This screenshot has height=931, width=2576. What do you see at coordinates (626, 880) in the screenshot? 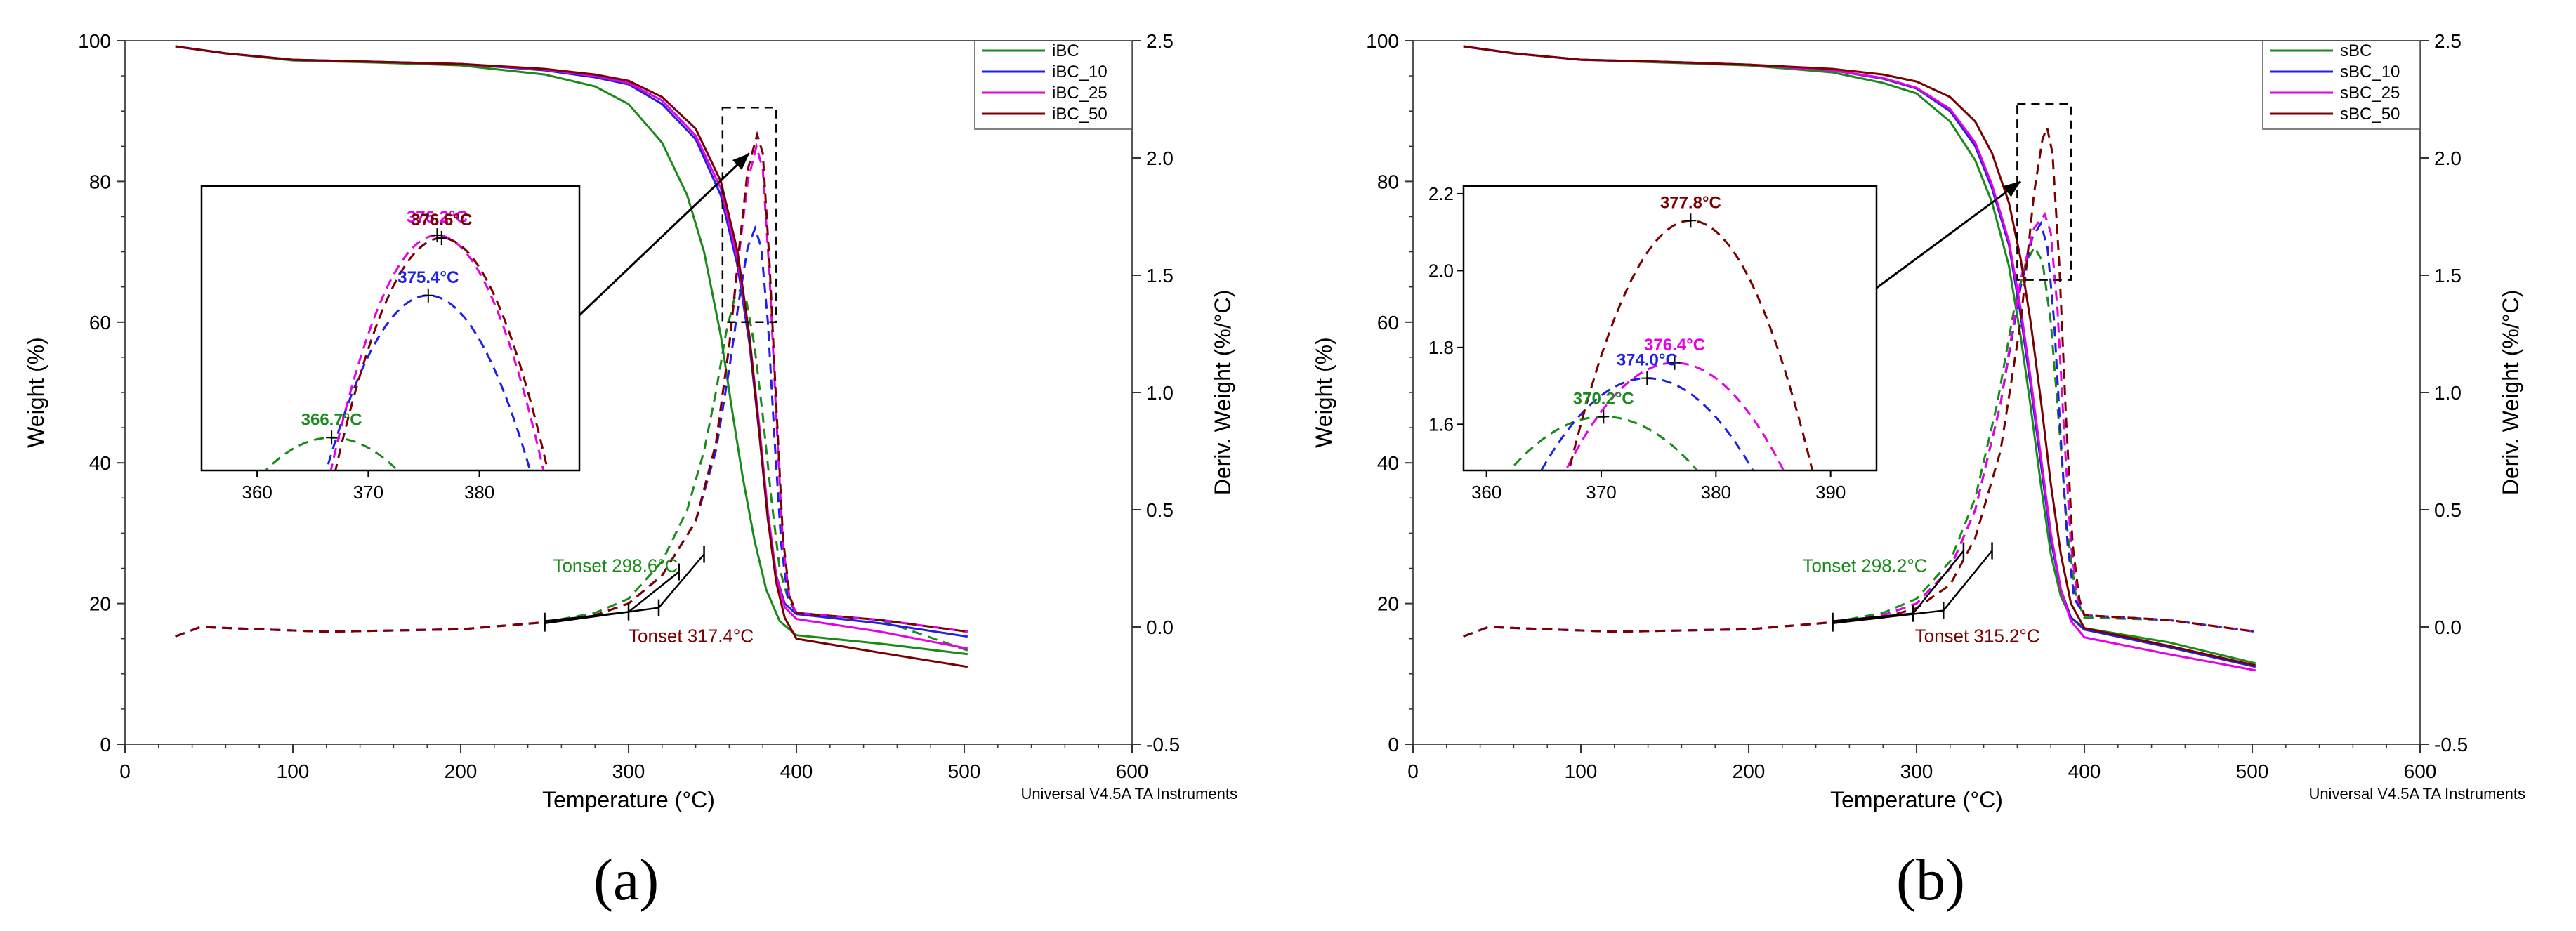
I see `panel-label-a: (a)` at bounding box center [626, 880].